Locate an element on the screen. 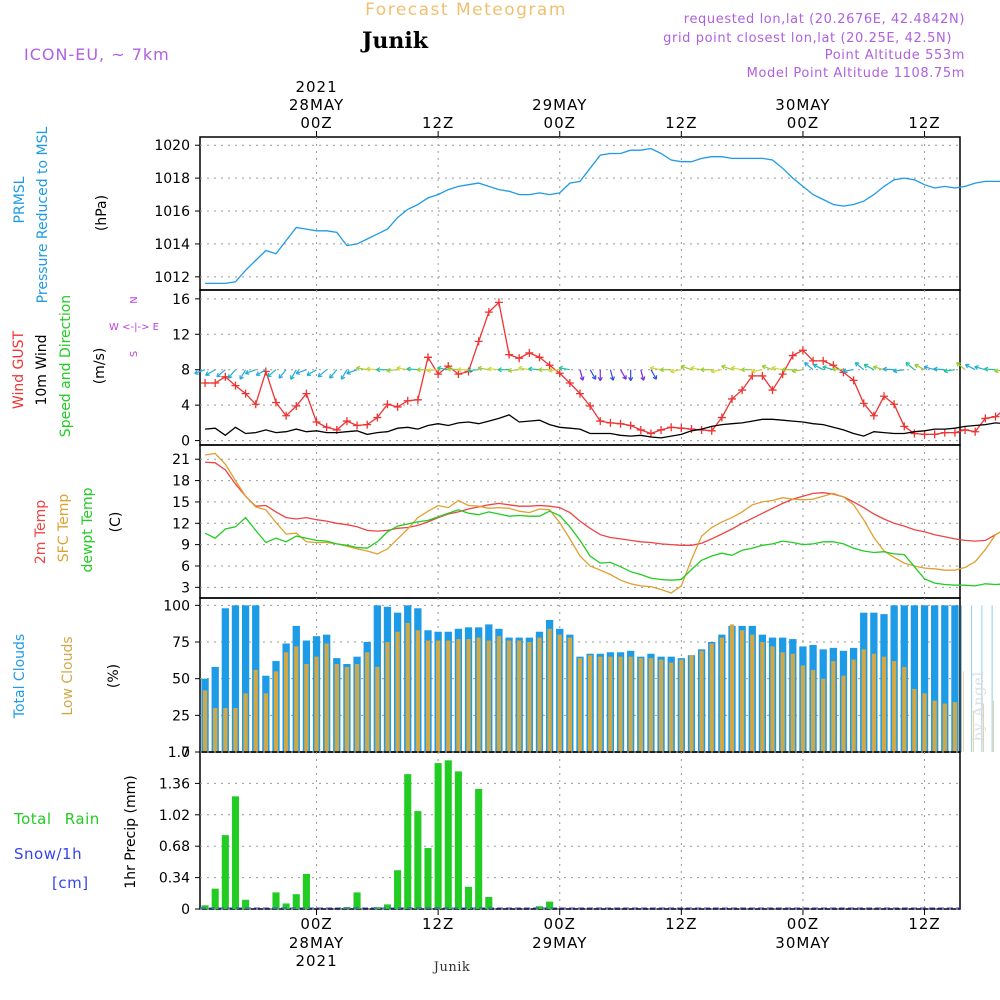 Image resolution: width=1000 pixels, height=1000 pixels. bottom-date-label: 28MAY is located at coordinates (316, 943).